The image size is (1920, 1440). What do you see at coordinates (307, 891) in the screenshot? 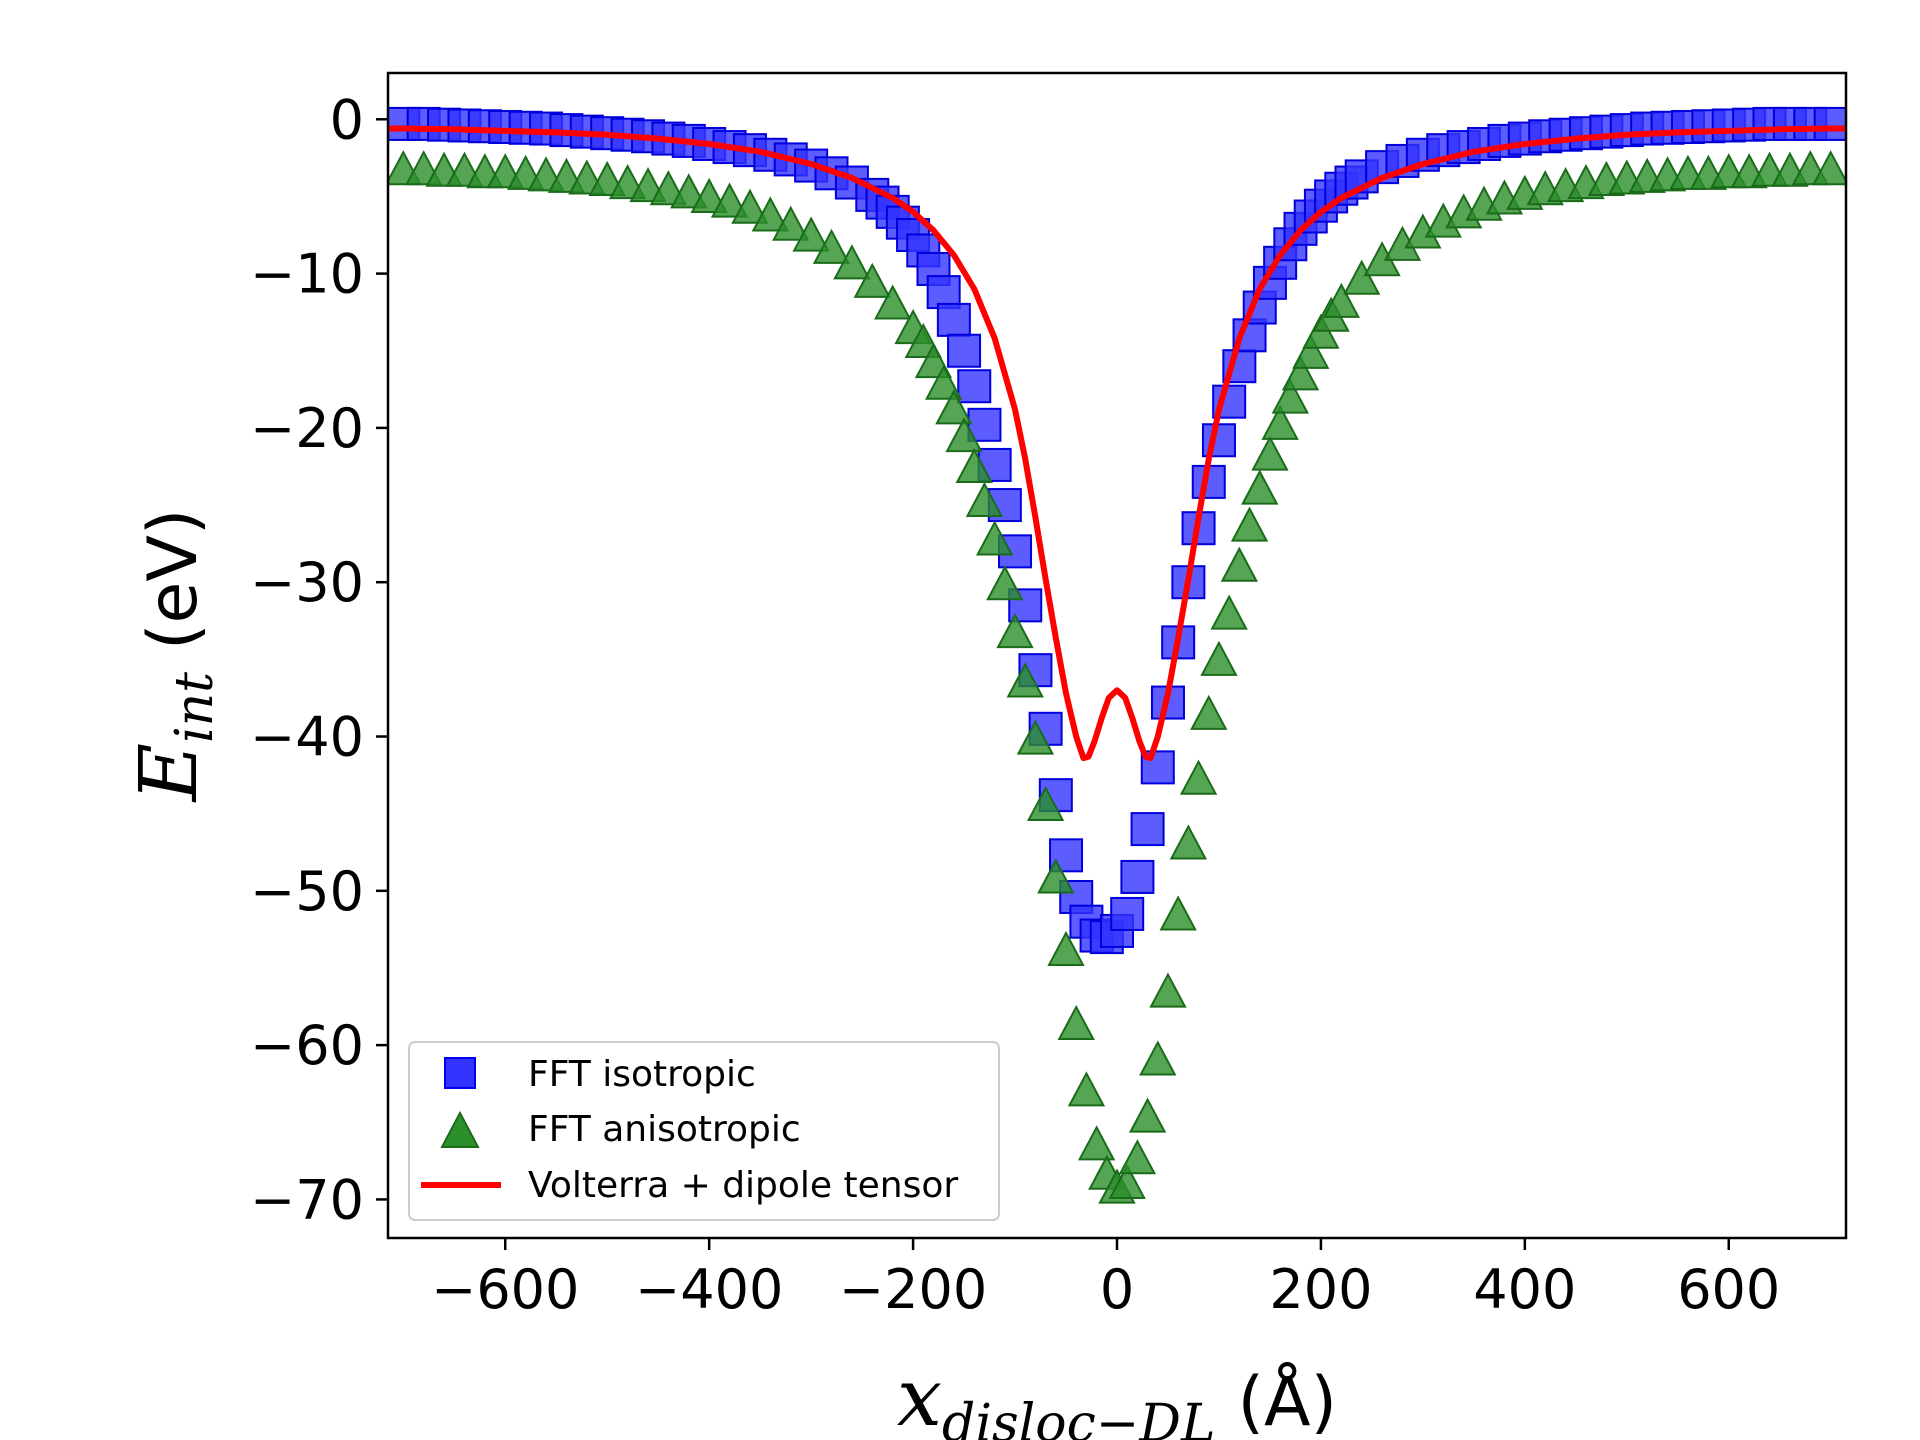
I see `y-tick-label: −50` at bounding box center [307, 891].